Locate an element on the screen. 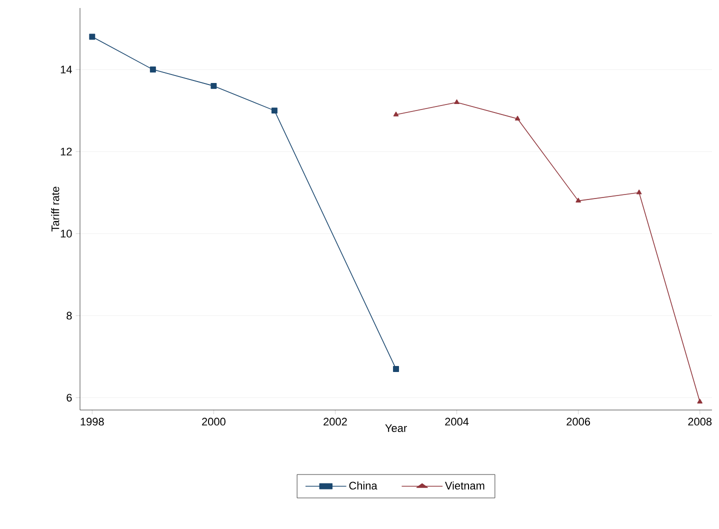  legend-label: China is located at coordinates (363, 486).